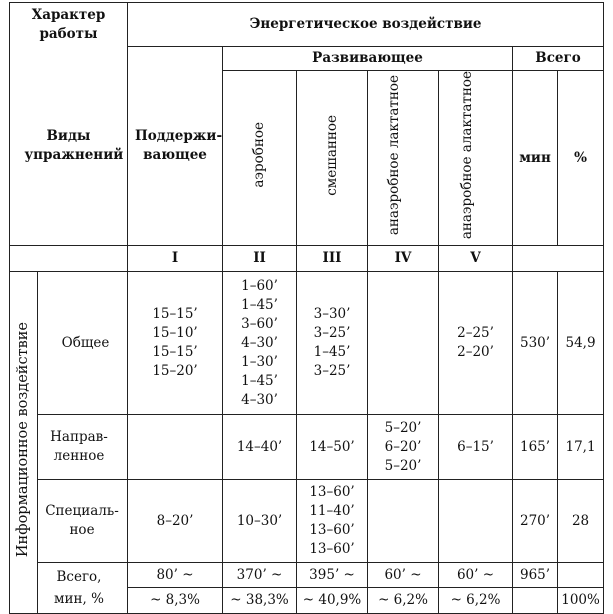 This screenshot has width=613, height=614. What do you see at coordinates (581, 158) in the screenshot?
I see `percent-header: %` at bounding box center [581, 158].